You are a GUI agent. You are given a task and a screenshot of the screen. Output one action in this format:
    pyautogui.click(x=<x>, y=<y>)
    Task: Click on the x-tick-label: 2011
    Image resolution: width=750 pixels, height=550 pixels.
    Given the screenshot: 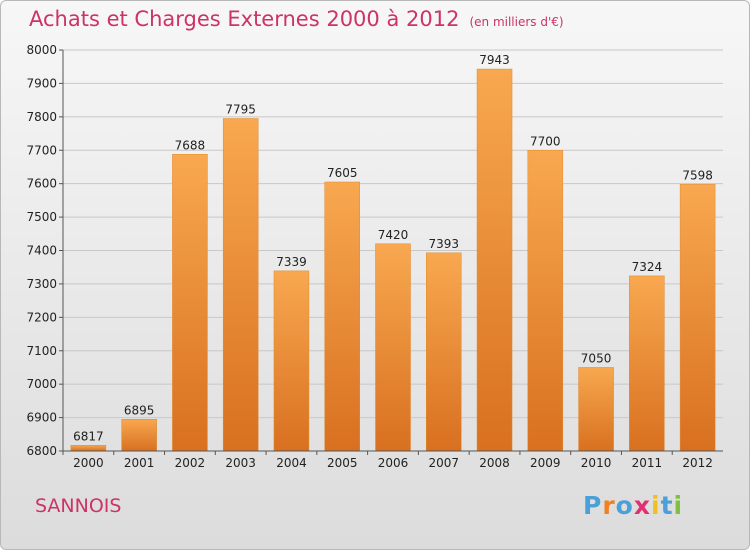 What is the action you would take?
    pyautogui.click(x=647, y=463)
    